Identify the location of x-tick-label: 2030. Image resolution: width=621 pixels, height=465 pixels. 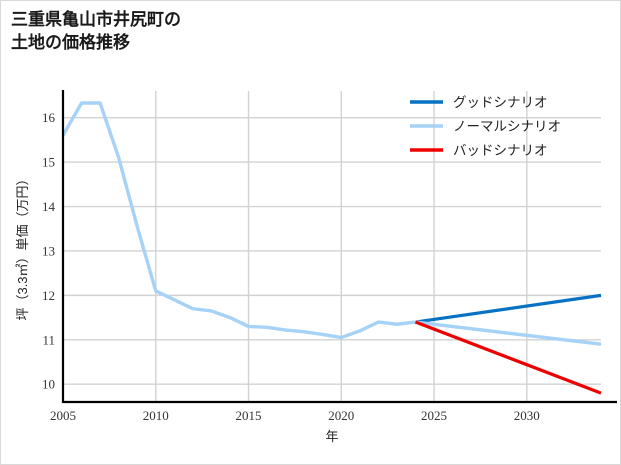
(527, 415).